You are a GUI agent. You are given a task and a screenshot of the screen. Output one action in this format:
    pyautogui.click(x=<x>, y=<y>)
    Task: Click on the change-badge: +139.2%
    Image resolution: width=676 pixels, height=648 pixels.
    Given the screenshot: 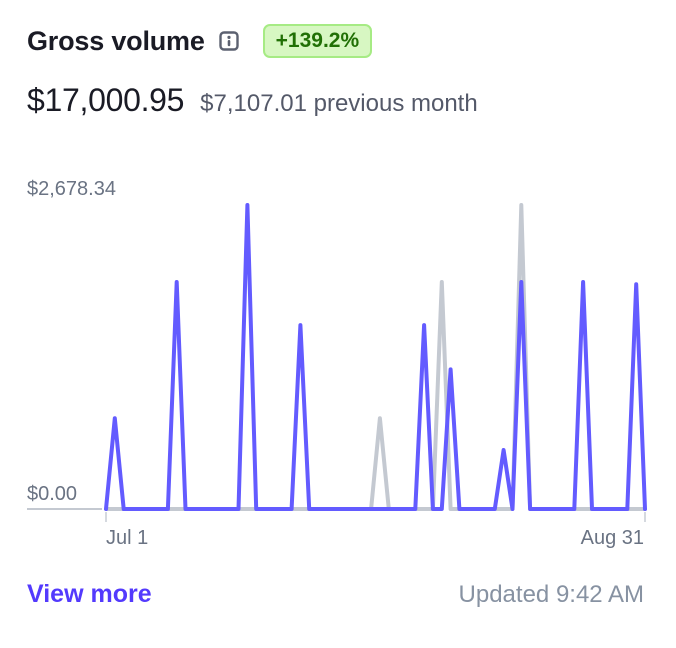 What is the action you would take?
    pyautogui.click(x=317, y=41)
    